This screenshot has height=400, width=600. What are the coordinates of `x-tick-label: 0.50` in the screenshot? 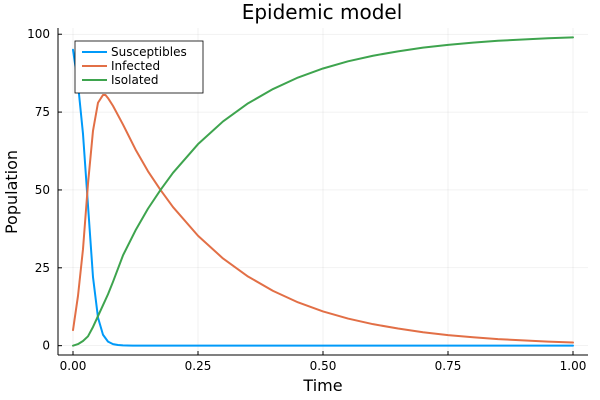 It's located at (323, 366).